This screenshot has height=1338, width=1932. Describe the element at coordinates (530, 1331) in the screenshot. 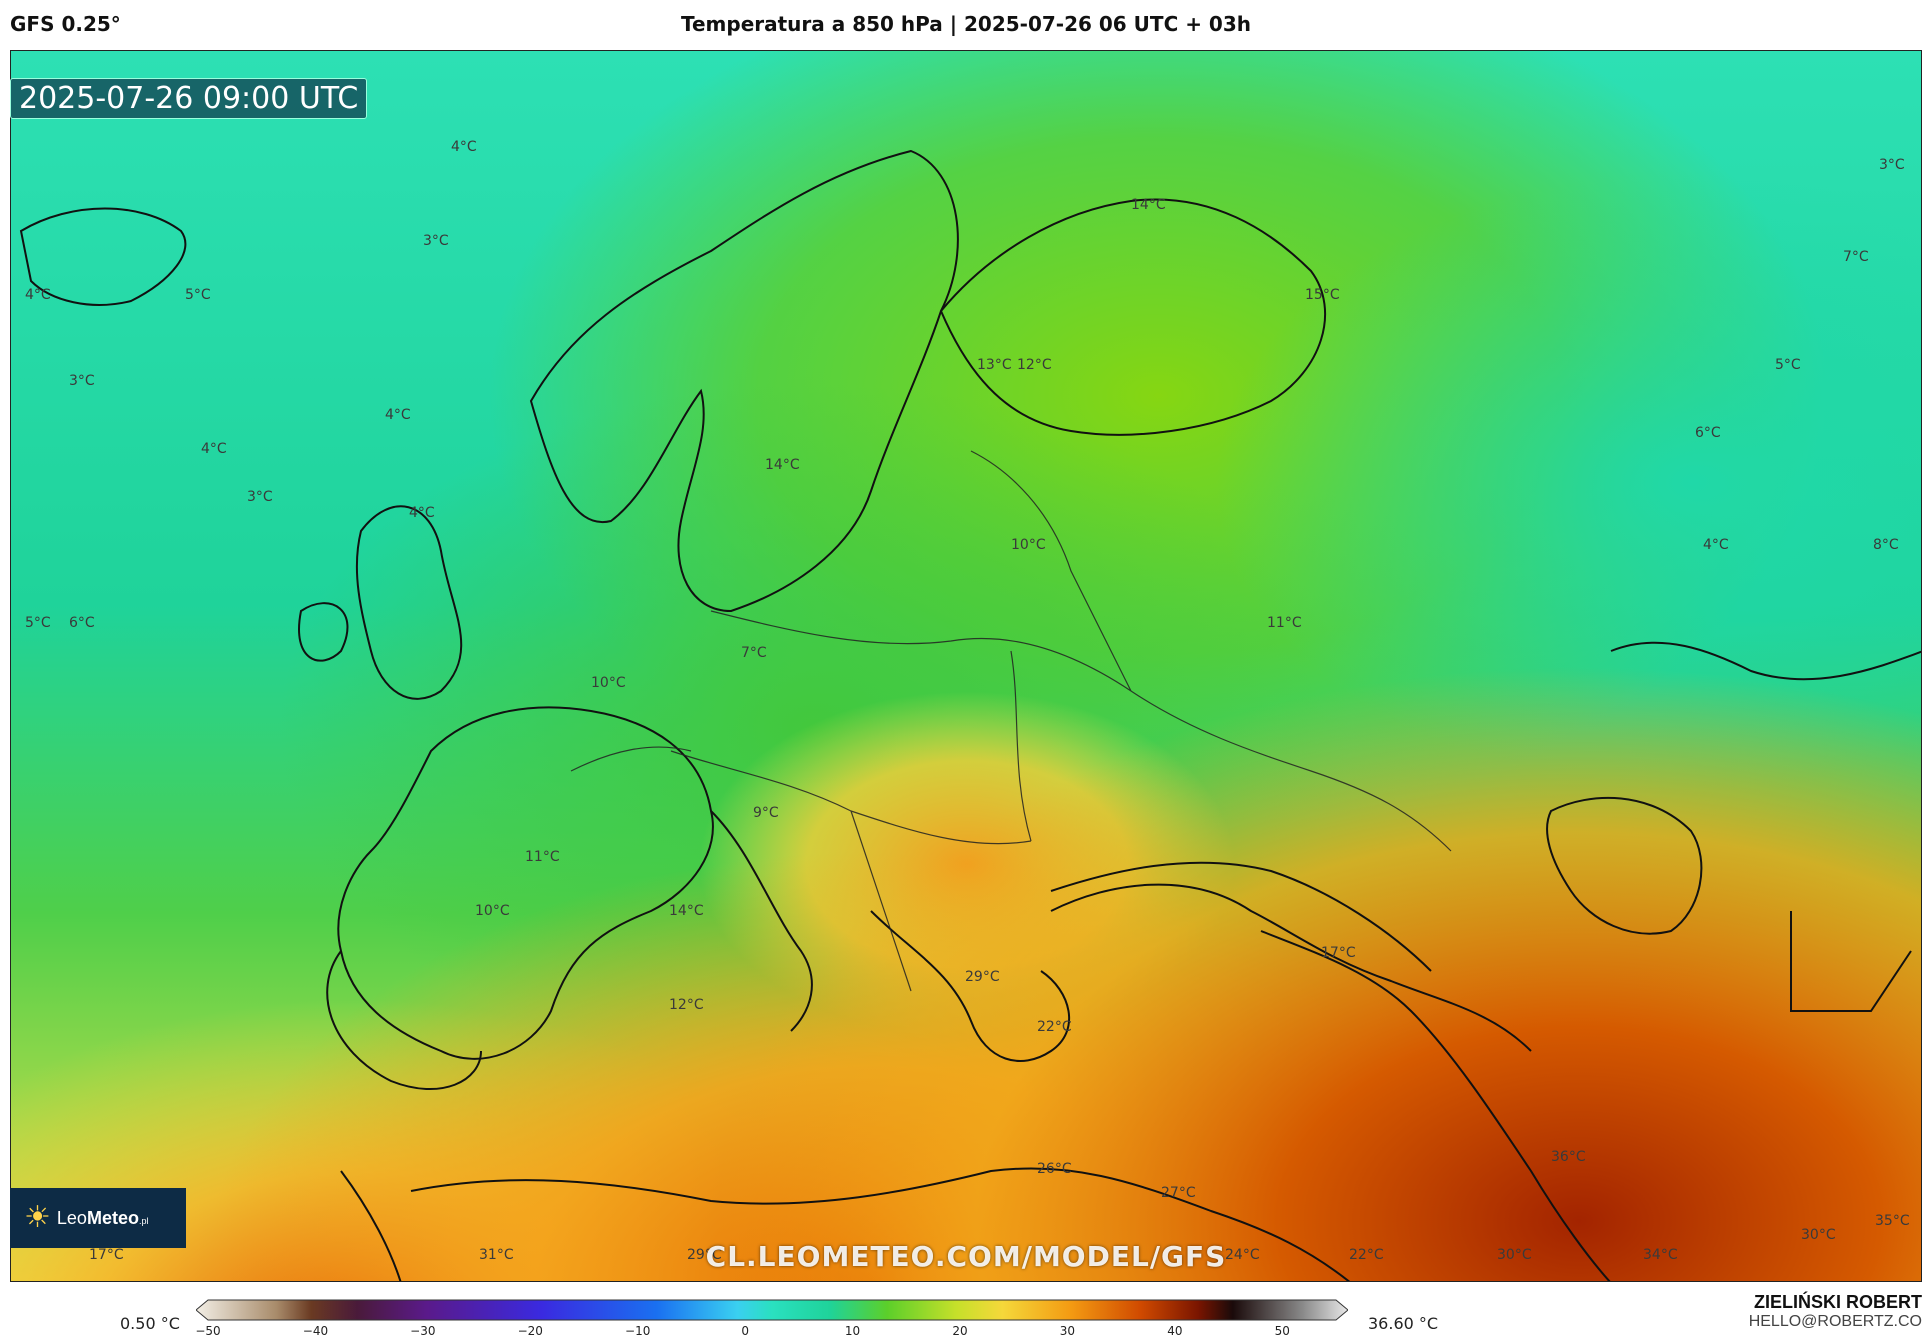

I see `colorbar-tick-label: −20` at that location.